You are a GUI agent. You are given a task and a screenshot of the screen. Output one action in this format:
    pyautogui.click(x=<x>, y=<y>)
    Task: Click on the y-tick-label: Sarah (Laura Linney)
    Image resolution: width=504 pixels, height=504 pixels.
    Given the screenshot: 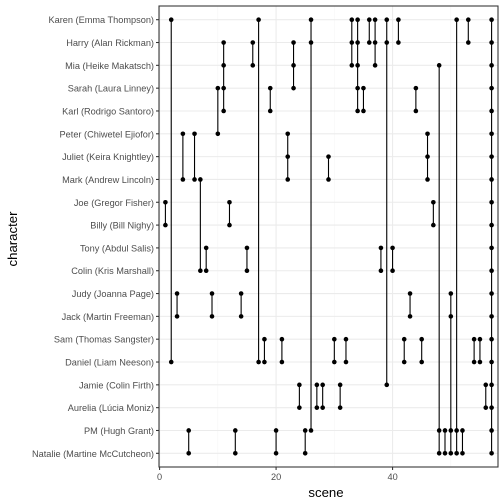 What is the action you would take?
    pyautogui.click(x=111, y=89)
    